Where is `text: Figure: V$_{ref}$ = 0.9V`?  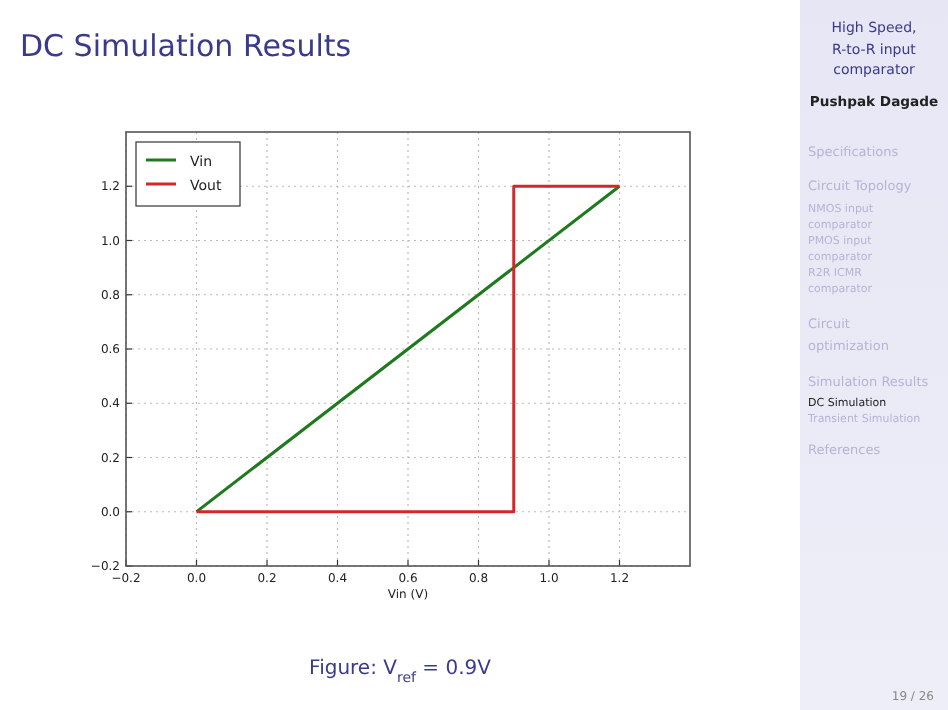
text: Figure: V$_{ref}$ = 0.9V is located at coordinates (400, 672).